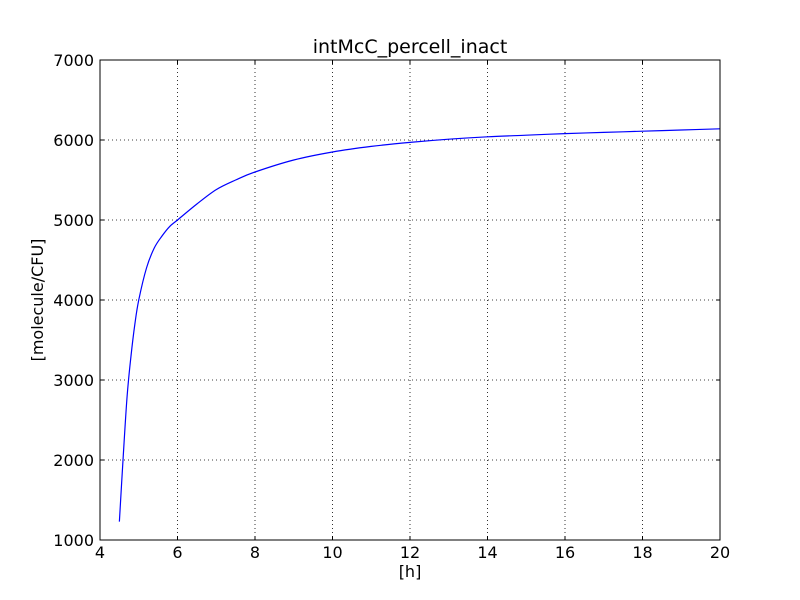 The image size is (800, 600). I want to click on x-tick-label: 14, so click(487, 552).